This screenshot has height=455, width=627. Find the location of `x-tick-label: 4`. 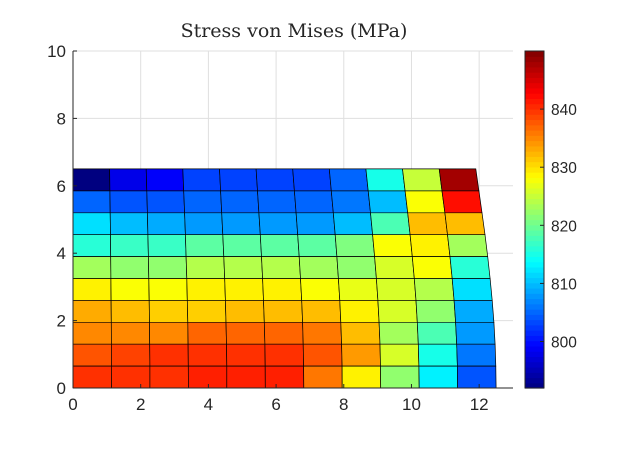

x-tick-label: 4 is located at coordinates (208, 404).